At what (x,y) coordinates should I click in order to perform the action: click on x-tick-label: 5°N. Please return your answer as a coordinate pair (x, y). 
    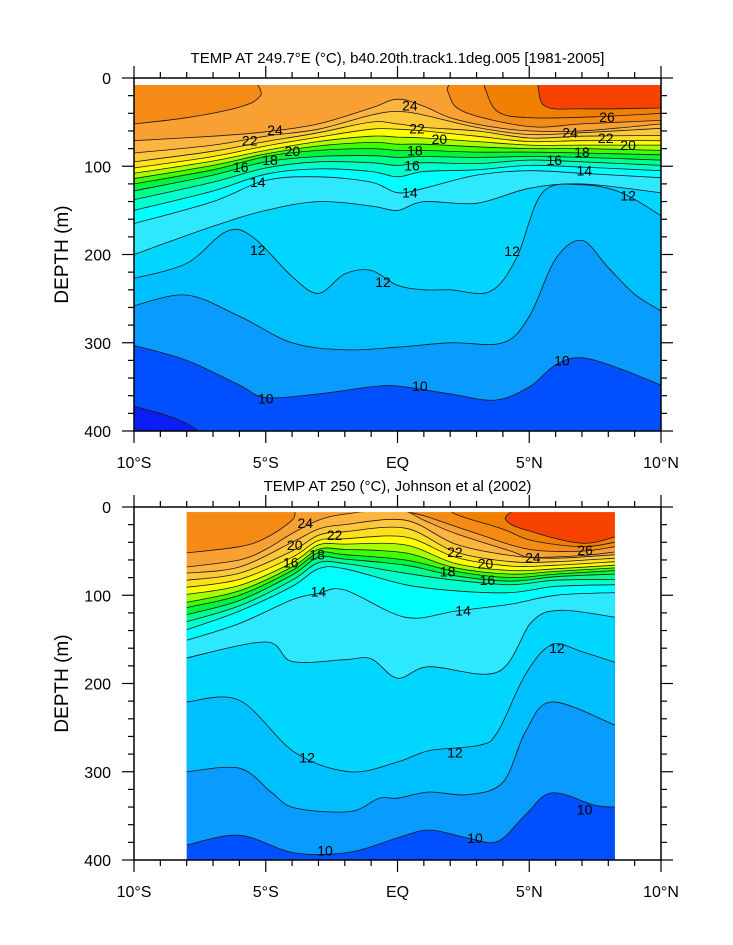
    Looking at the image, I should click on (529, 463).